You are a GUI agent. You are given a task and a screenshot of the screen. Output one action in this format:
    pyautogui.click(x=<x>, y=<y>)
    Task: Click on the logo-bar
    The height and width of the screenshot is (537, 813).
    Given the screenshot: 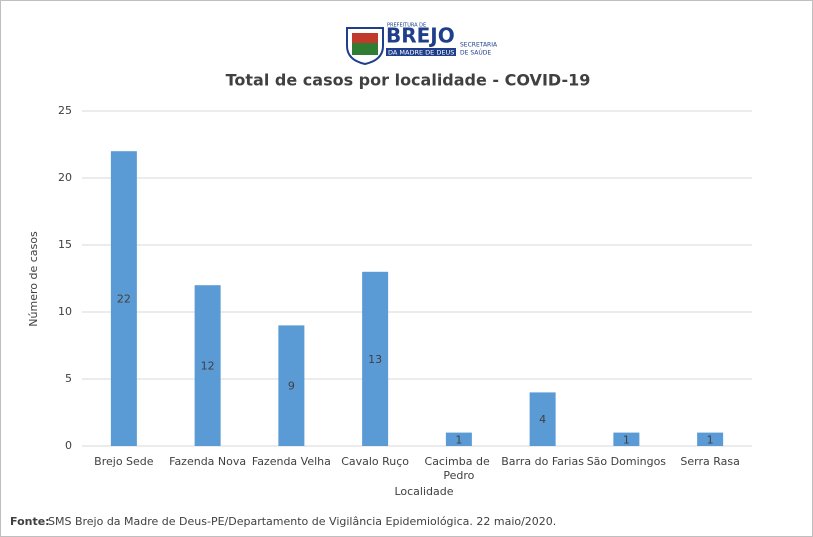 What is the action you would take?
    pyautogui.click(x=421, y=52)
    